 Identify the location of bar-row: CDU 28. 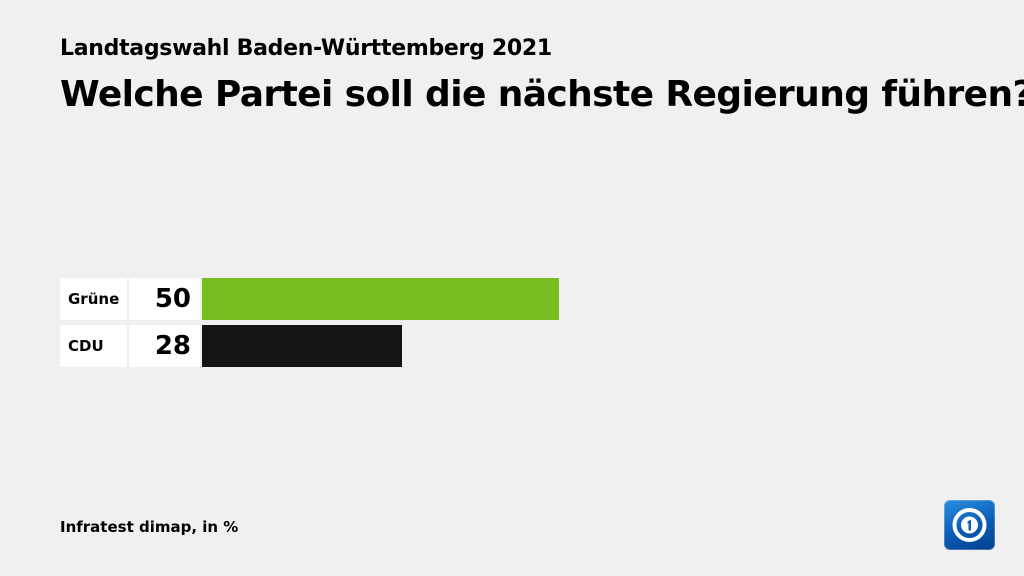
(510, 346).